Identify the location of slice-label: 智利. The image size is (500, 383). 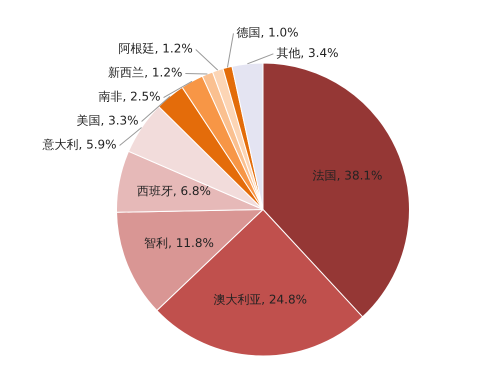
(156, 243).